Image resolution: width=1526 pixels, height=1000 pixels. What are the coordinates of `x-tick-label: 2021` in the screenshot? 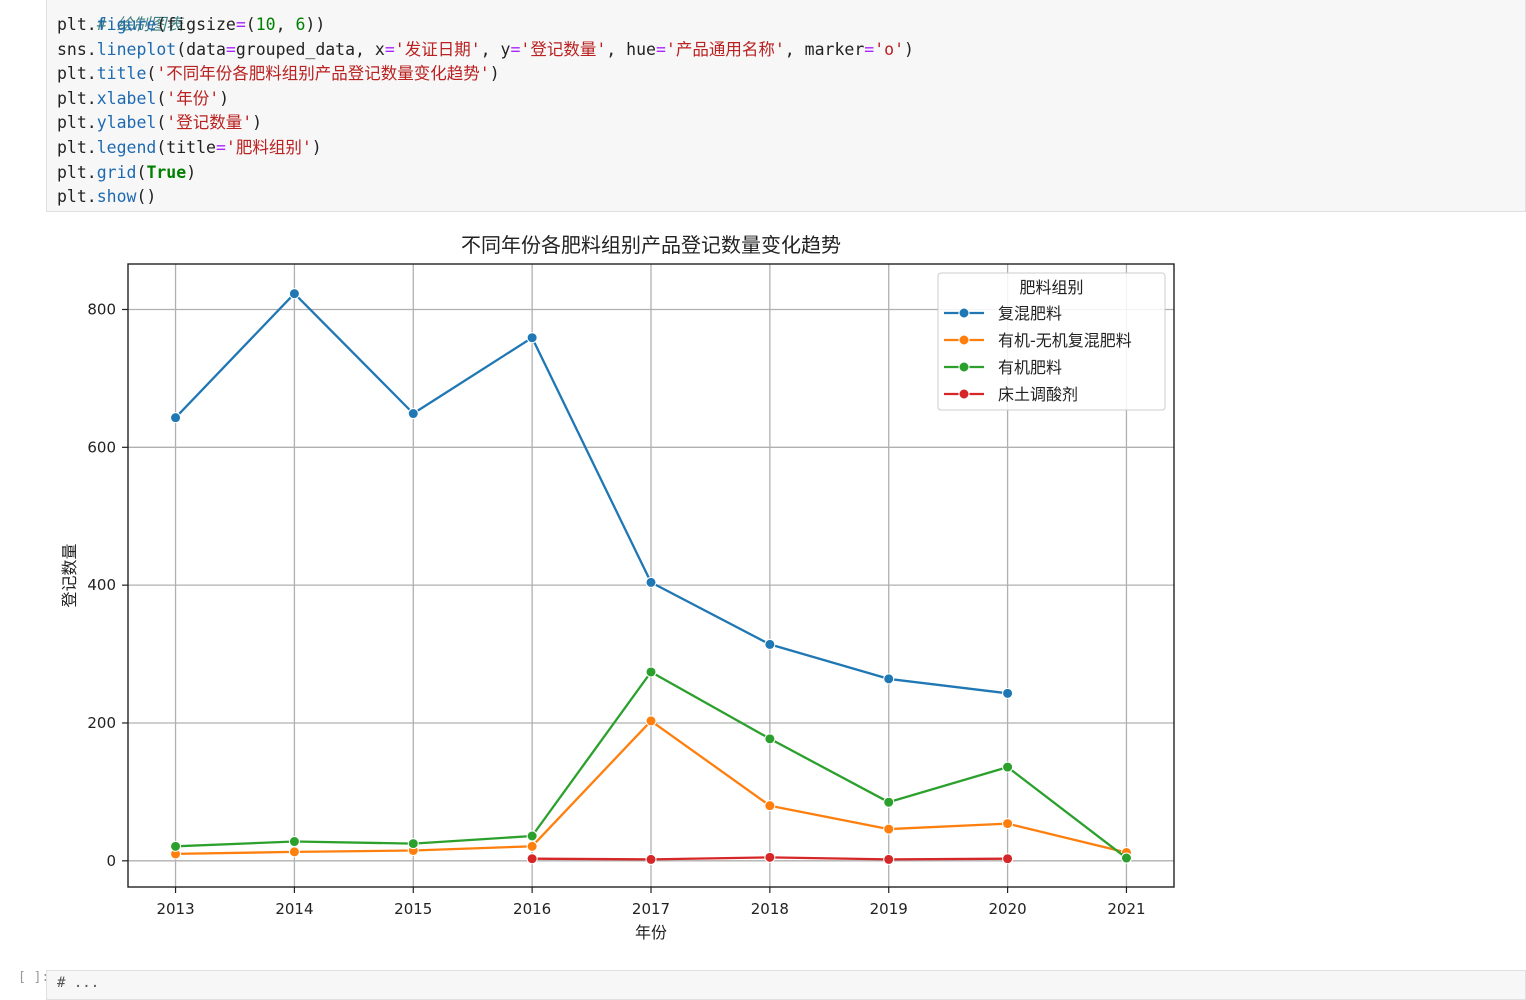 It's located at (1126, 909).